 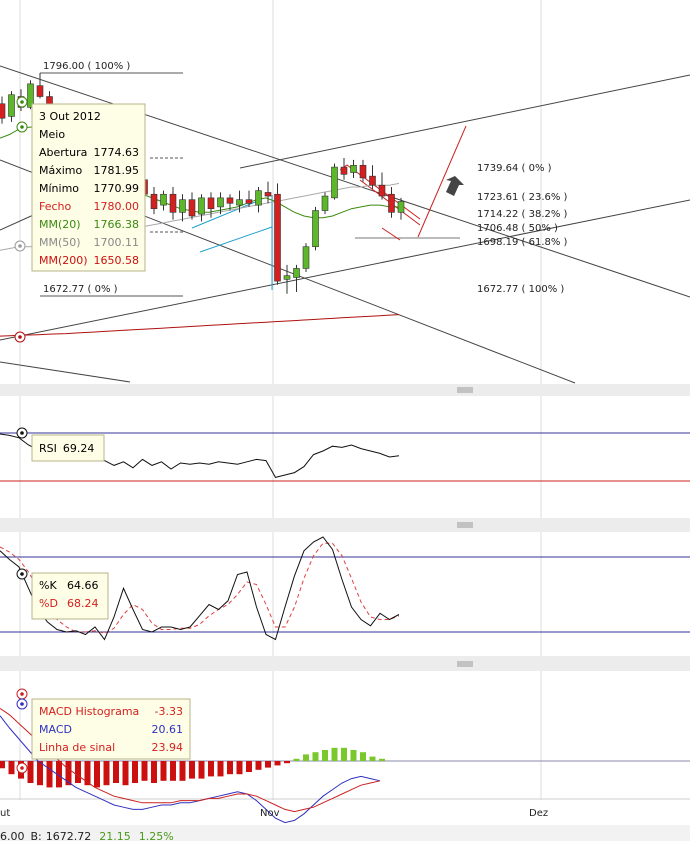 I want to click on stoch-k-line, so click(x=200, y=588).